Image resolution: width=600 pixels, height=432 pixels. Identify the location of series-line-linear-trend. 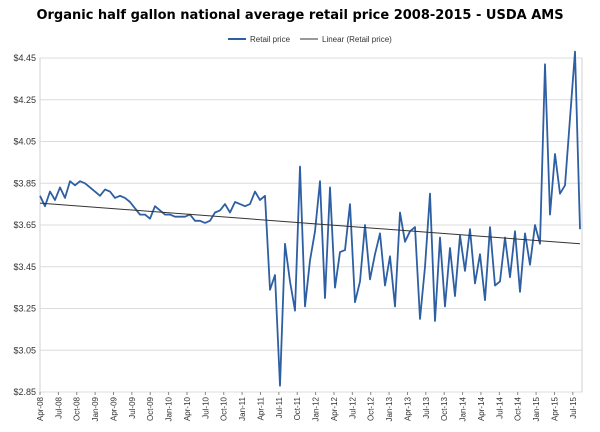
(310, 223).